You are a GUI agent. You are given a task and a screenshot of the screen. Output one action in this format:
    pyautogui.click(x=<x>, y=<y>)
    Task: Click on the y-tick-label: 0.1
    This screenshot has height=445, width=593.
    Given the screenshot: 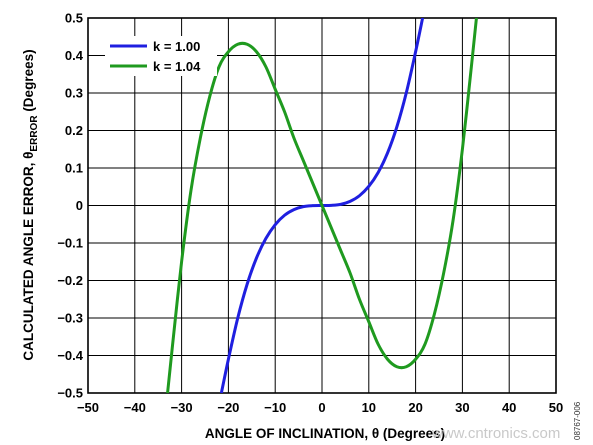 What is the action you would take?
    pyautogui.click(x=74, y=168)
    